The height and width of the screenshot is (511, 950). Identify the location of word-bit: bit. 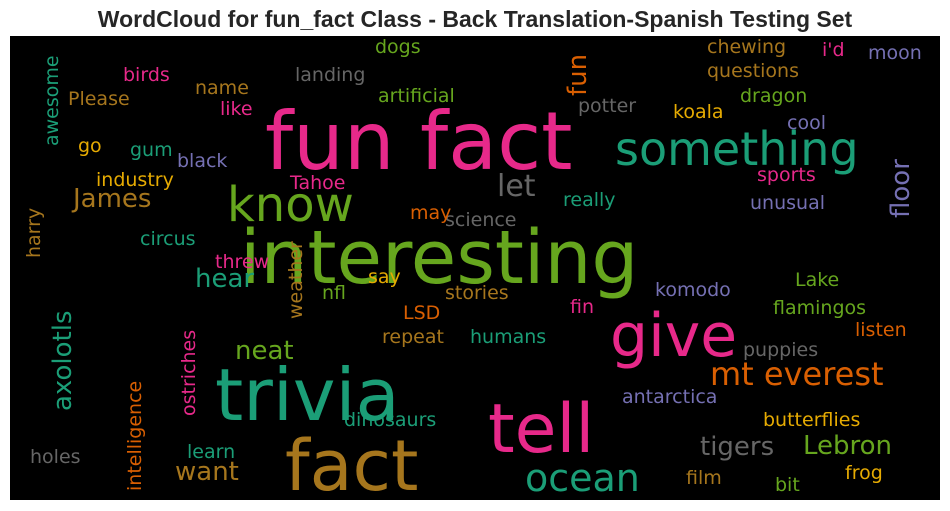
(787, 485).